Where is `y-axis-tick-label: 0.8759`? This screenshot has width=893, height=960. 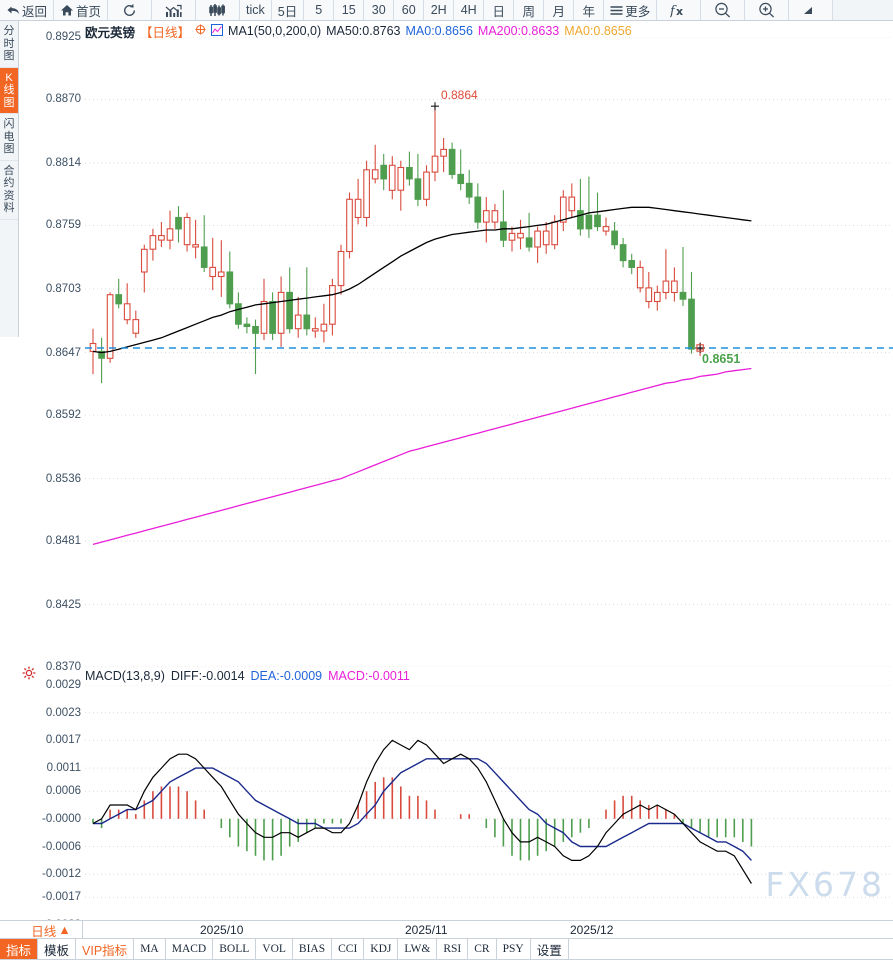 y-axis-tick-label: 0.8759 is located at coordinates (63, 225).